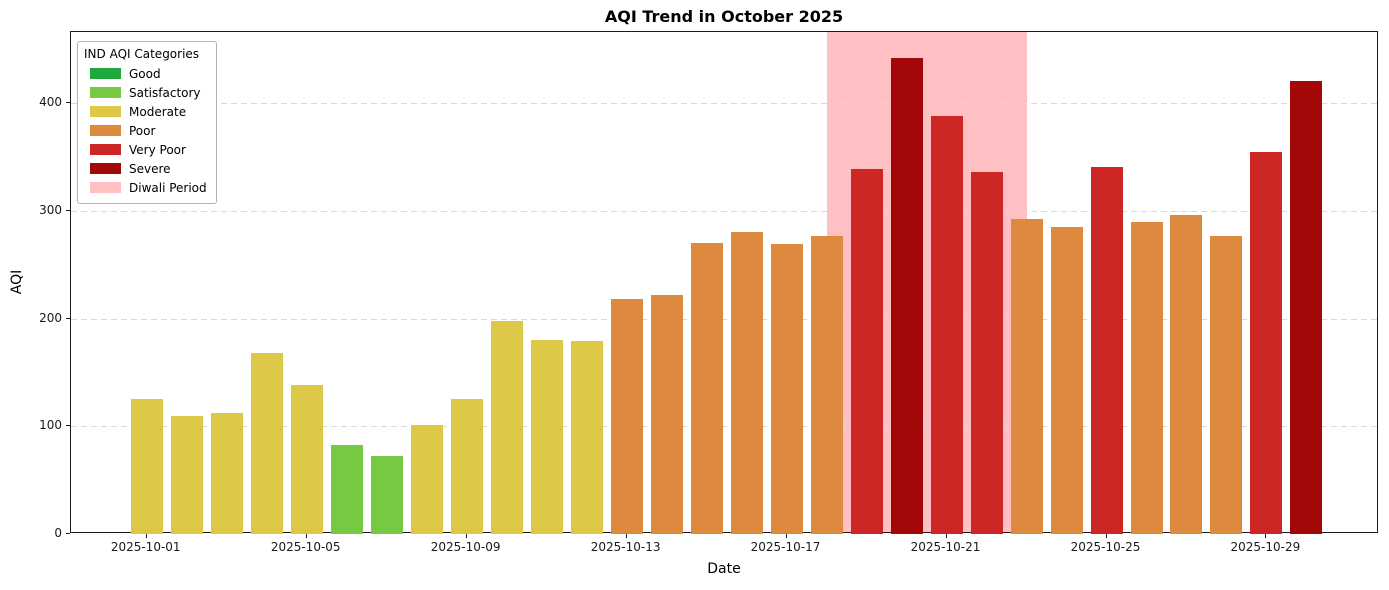  I want to click on legend-label: Severe, so click(150, 168).